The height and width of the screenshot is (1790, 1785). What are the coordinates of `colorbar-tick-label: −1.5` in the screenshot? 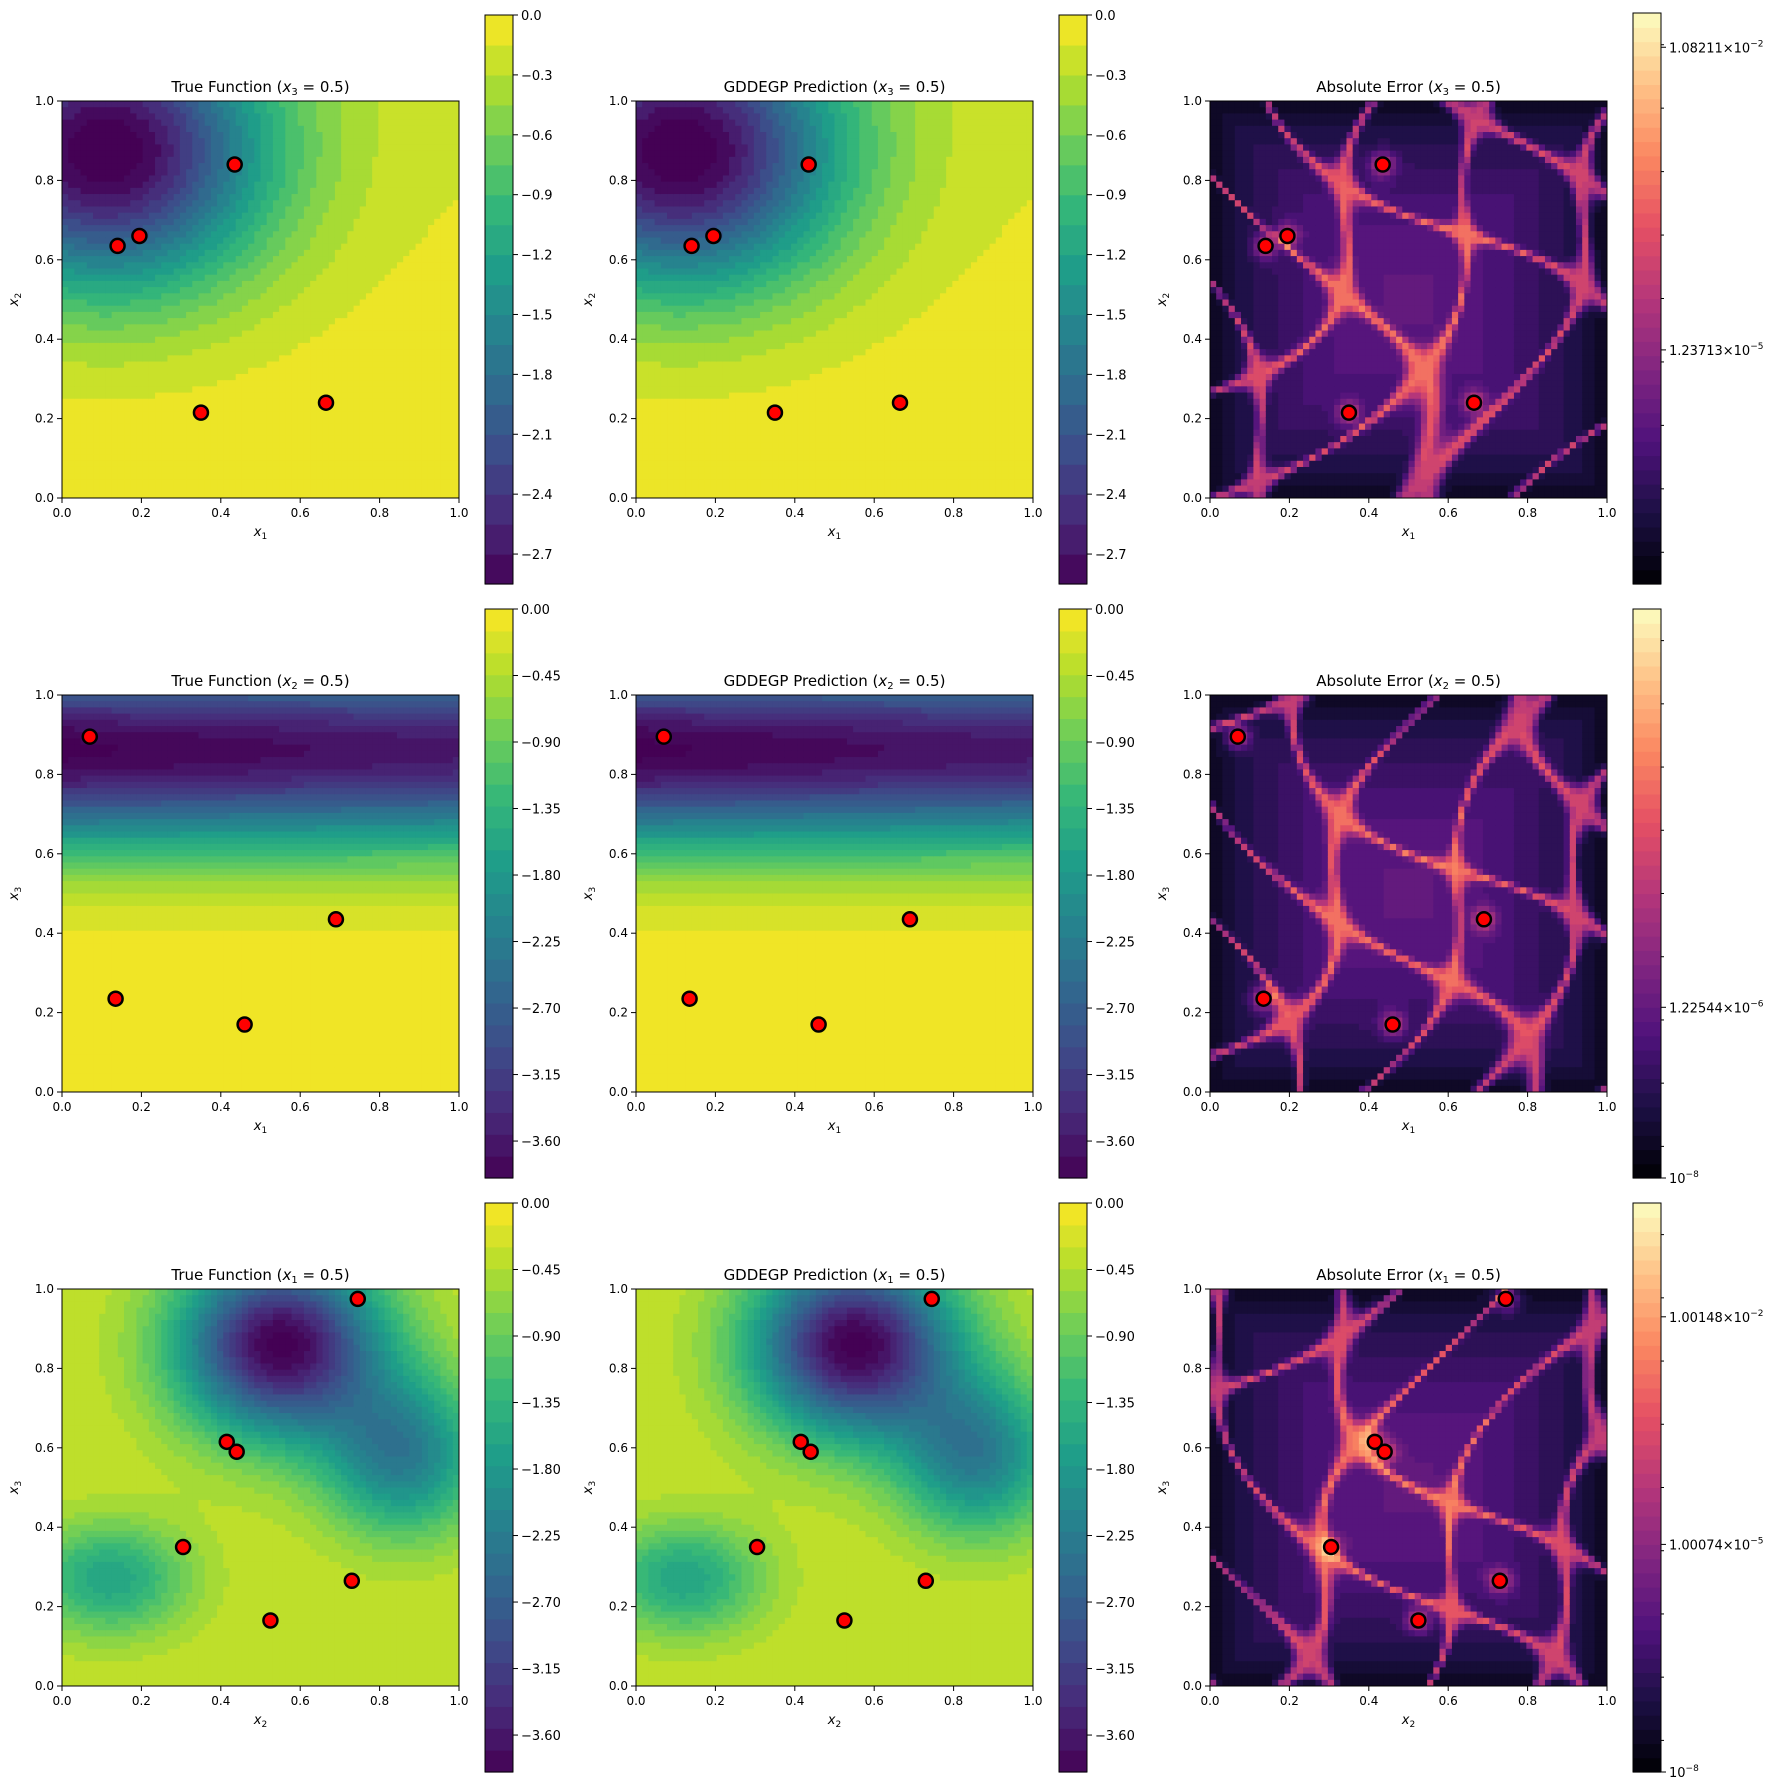 It's located at (537, 315).